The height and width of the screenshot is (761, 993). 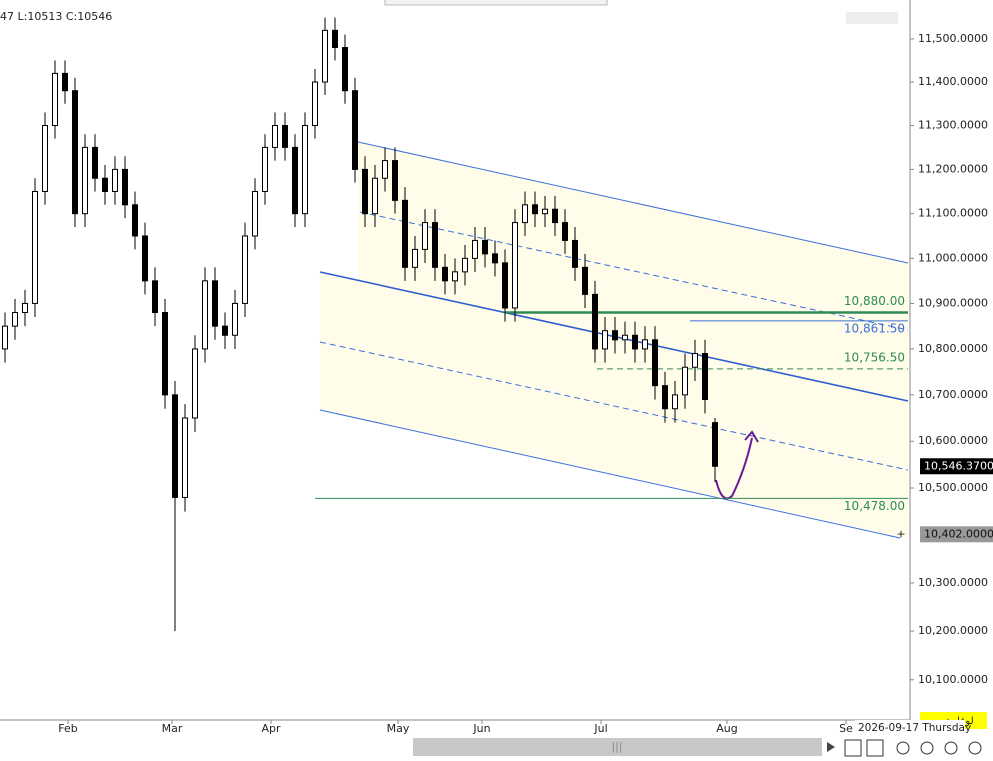 I want to click on price-tag-label: 10,402.0000, so click(x=958, y=533).